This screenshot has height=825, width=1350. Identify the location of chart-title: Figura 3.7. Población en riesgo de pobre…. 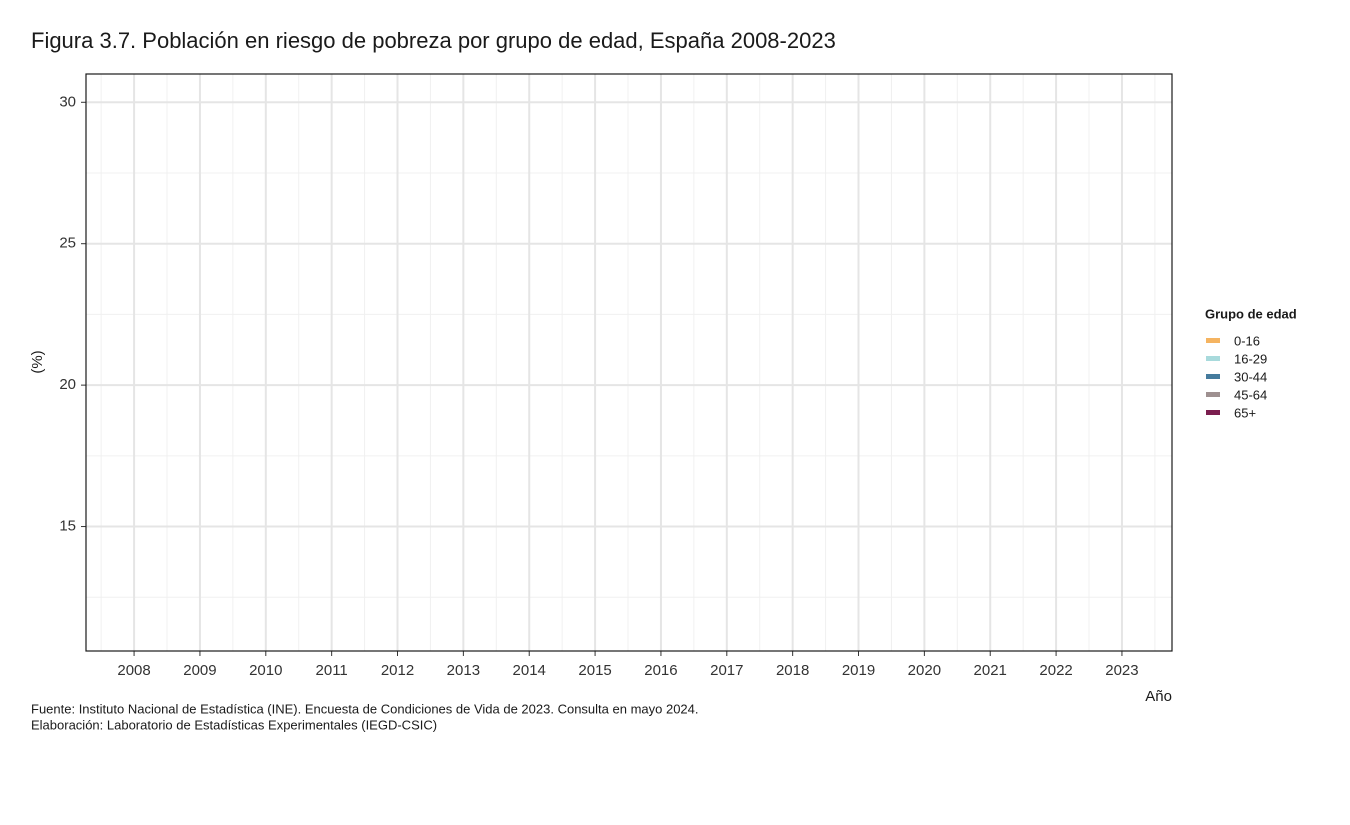
(433, 40).